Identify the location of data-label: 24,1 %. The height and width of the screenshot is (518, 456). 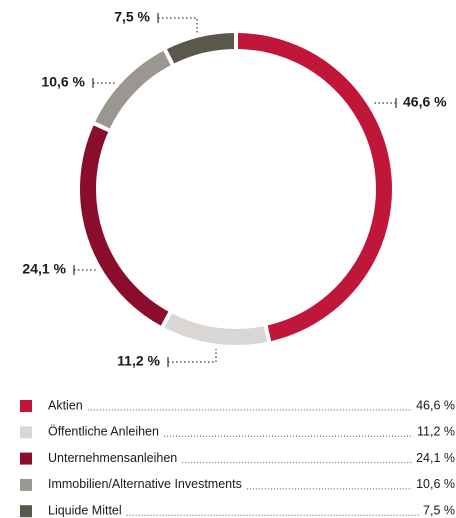
(44, 269).